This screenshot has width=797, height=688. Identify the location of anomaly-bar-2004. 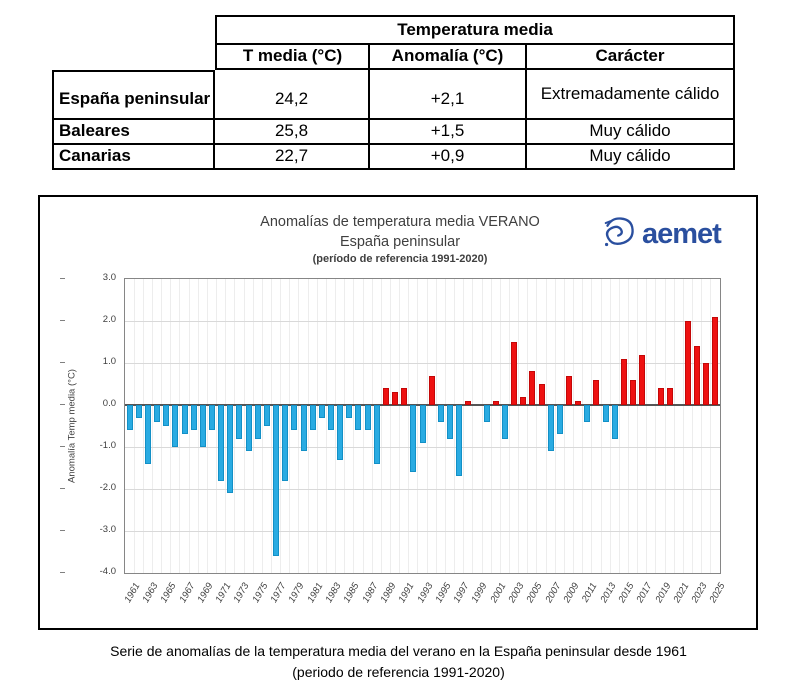
(523, 400).